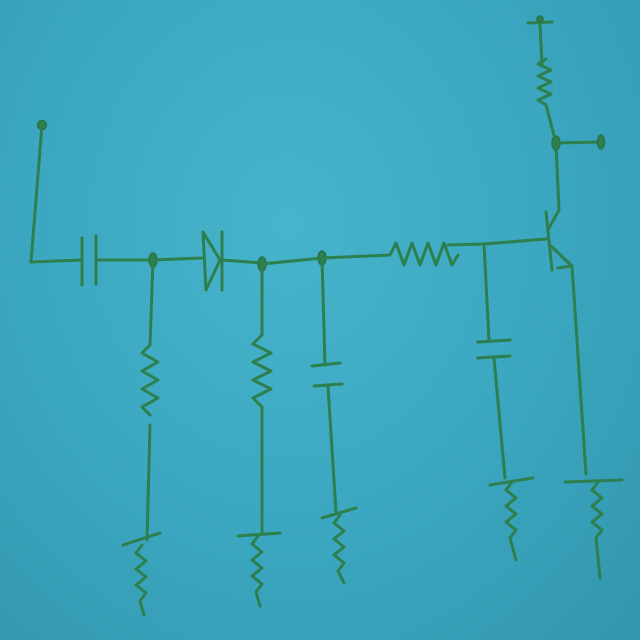 The width and height of the screenshot is (640, 640). I want to click on coupling-capacitor, so click(89, 260).